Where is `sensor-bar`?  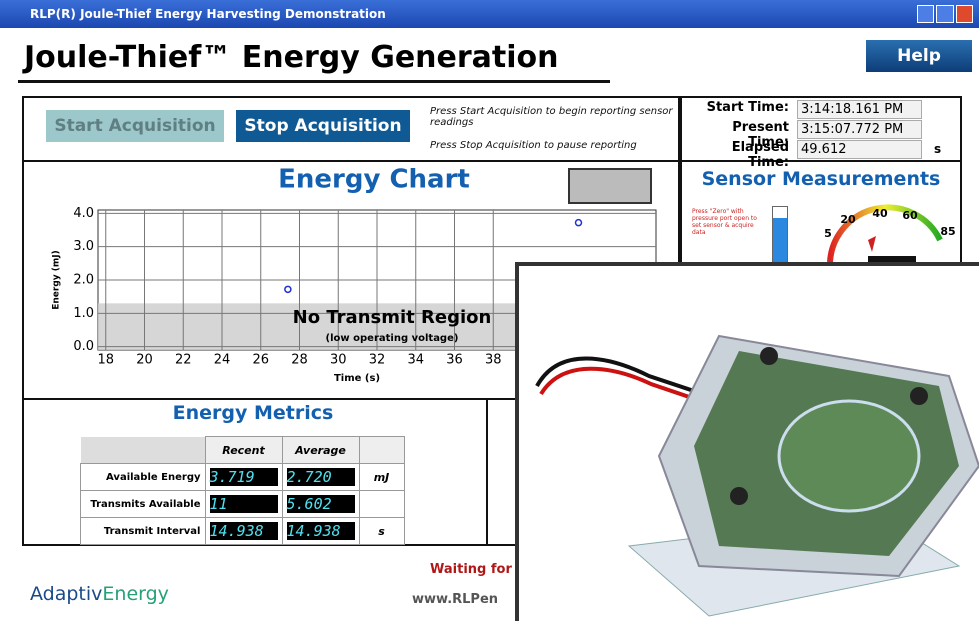
sensor-bar is located at coordinates (780, 235).